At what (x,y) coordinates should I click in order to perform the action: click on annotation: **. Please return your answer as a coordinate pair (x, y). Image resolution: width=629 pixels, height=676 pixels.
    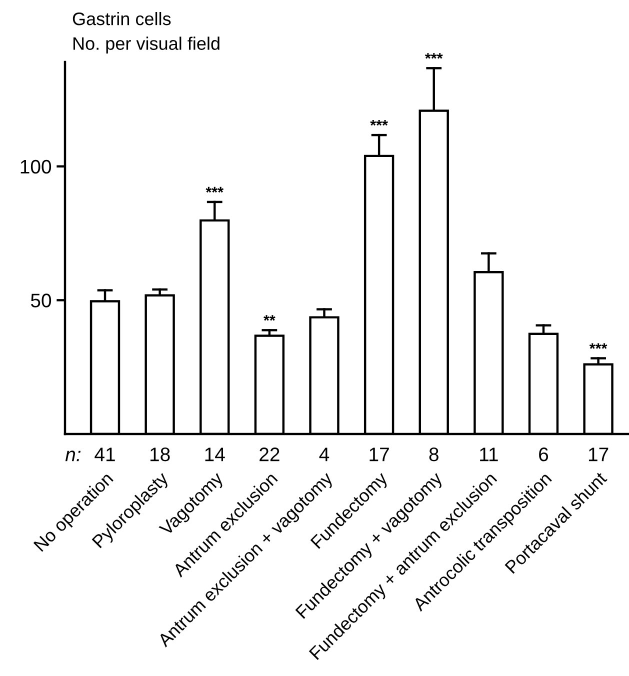
    Looking at the image, I should click on (270, 318).